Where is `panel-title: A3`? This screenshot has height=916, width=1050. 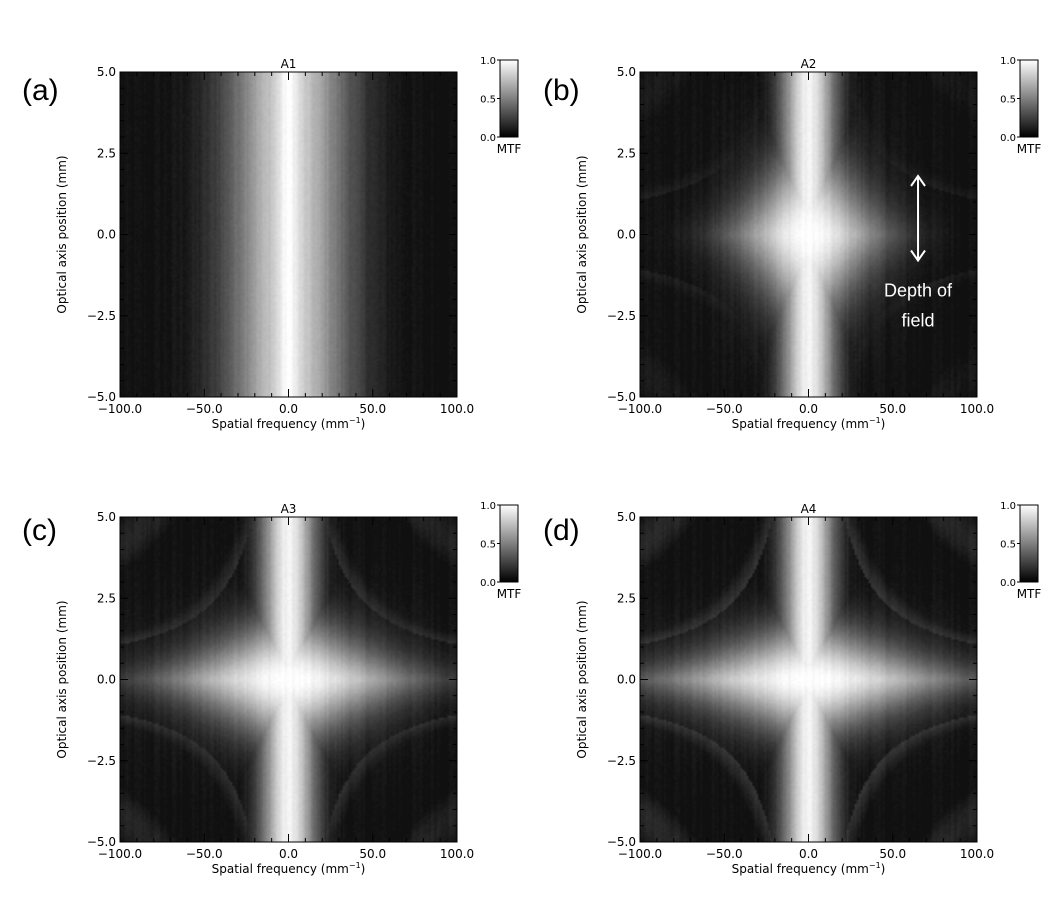 panel-title: A3 is located at coordinates (289, 509).